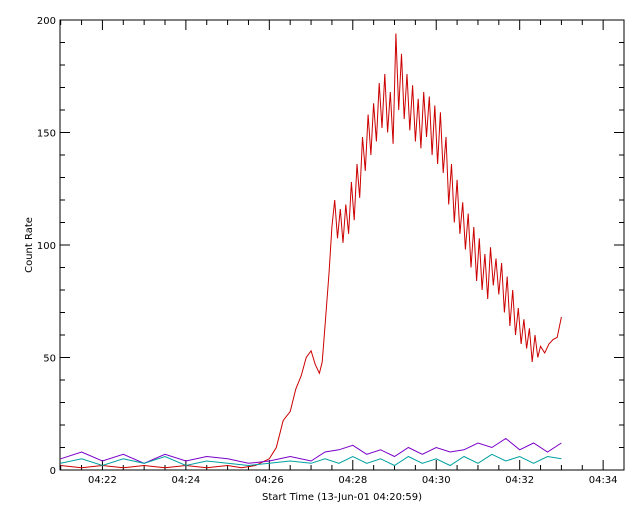 The image size is (640, 512). What do you see at coordinates (49, 359) in the screenshot?
I see `y-tick-label: 50` at bounding box center [49, 359].